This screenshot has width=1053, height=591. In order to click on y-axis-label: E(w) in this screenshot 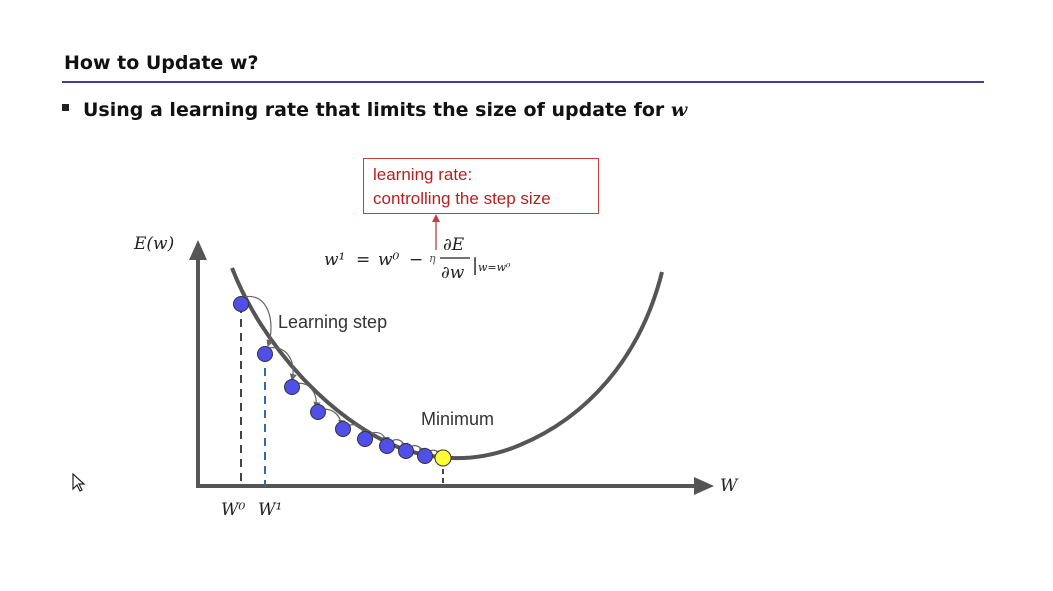, I will do `click(153, 244)`.